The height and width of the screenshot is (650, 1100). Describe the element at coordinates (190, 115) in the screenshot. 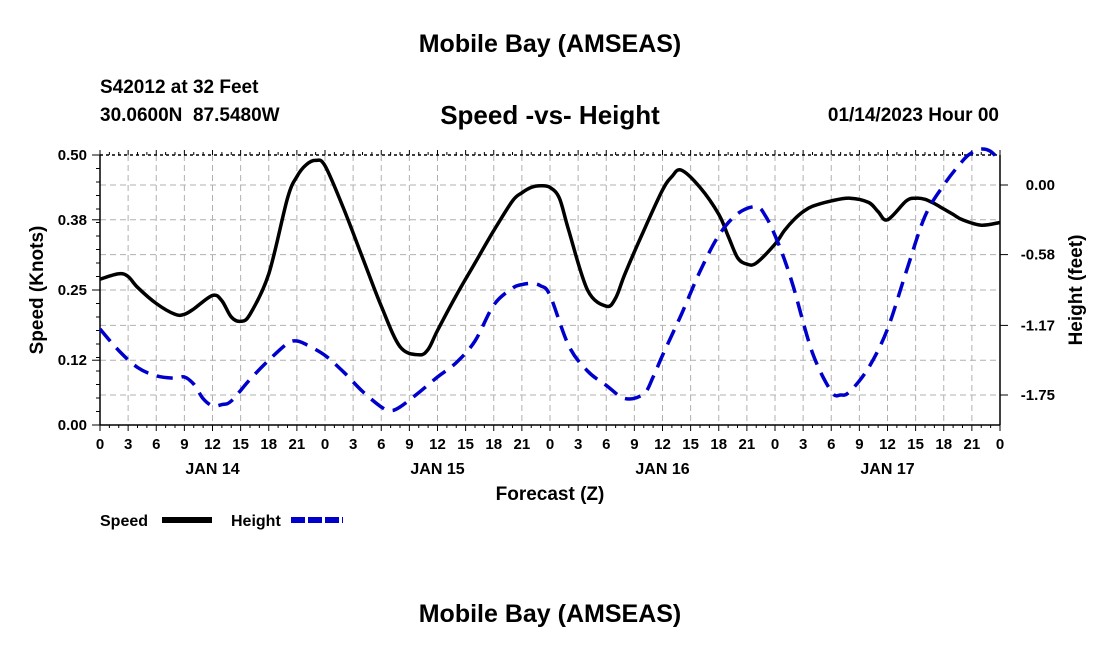

I see `coordinates-label: 30.0600N 87.5480W` at that location.